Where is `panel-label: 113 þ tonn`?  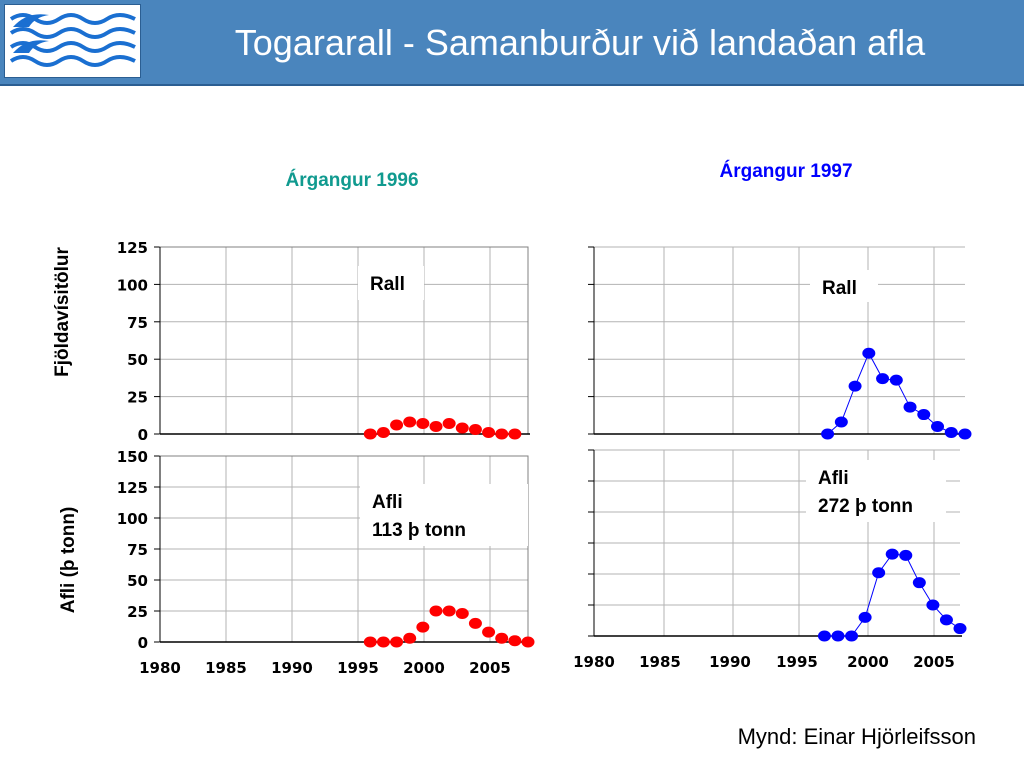 panel-label: 113 þ tonn is located at coordinates (419, 530).